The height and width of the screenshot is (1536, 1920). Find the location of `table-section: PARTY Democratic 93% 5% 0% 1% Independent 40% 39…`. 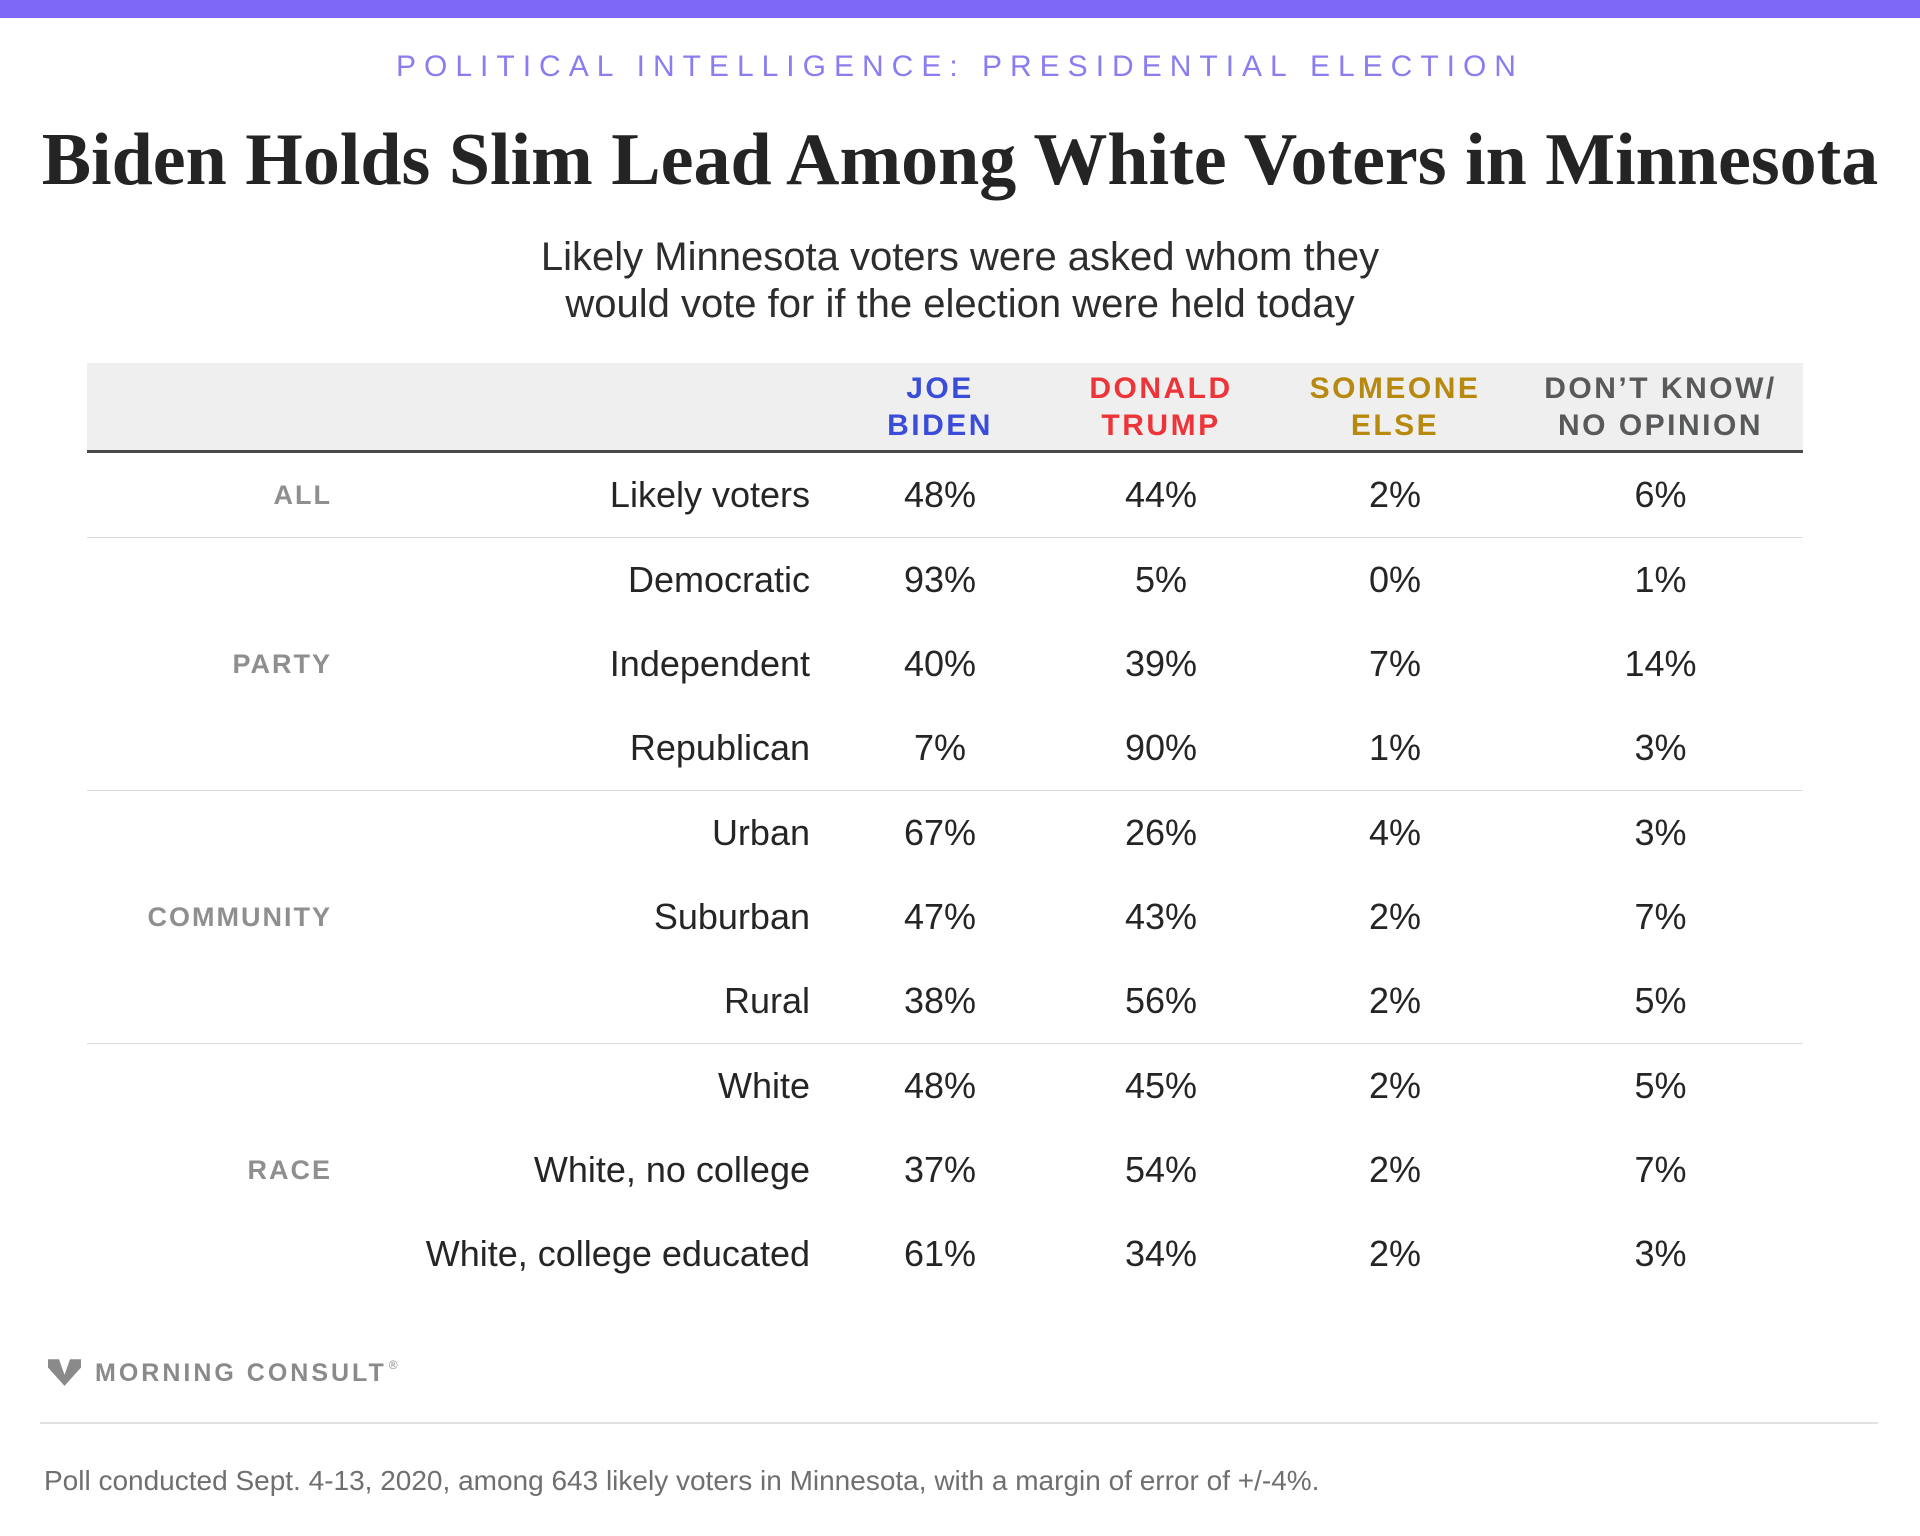

table-section: PARTY Democratic 93% 5% 0% 1% Independent 40% 39… is located at coordinates (945, 663).